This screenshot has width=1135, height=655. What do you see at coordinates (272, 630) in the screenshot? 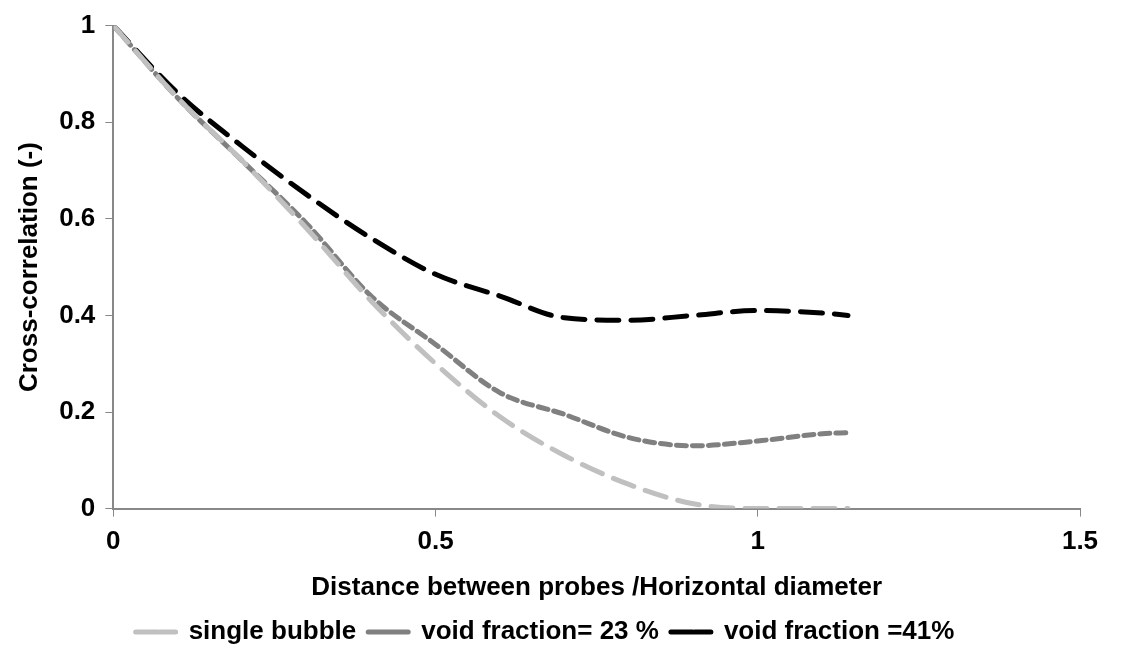
I see `legend-label: single bubble` at bounding box center [272, 630].